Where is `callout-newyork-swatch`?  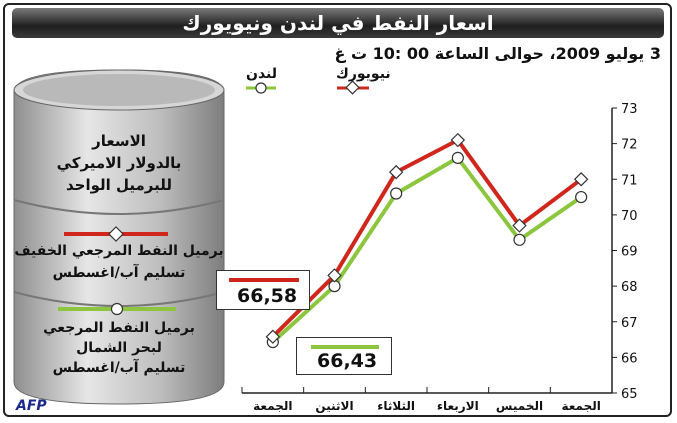
callout-newyork-swatch is located at coordinates (264, 280).